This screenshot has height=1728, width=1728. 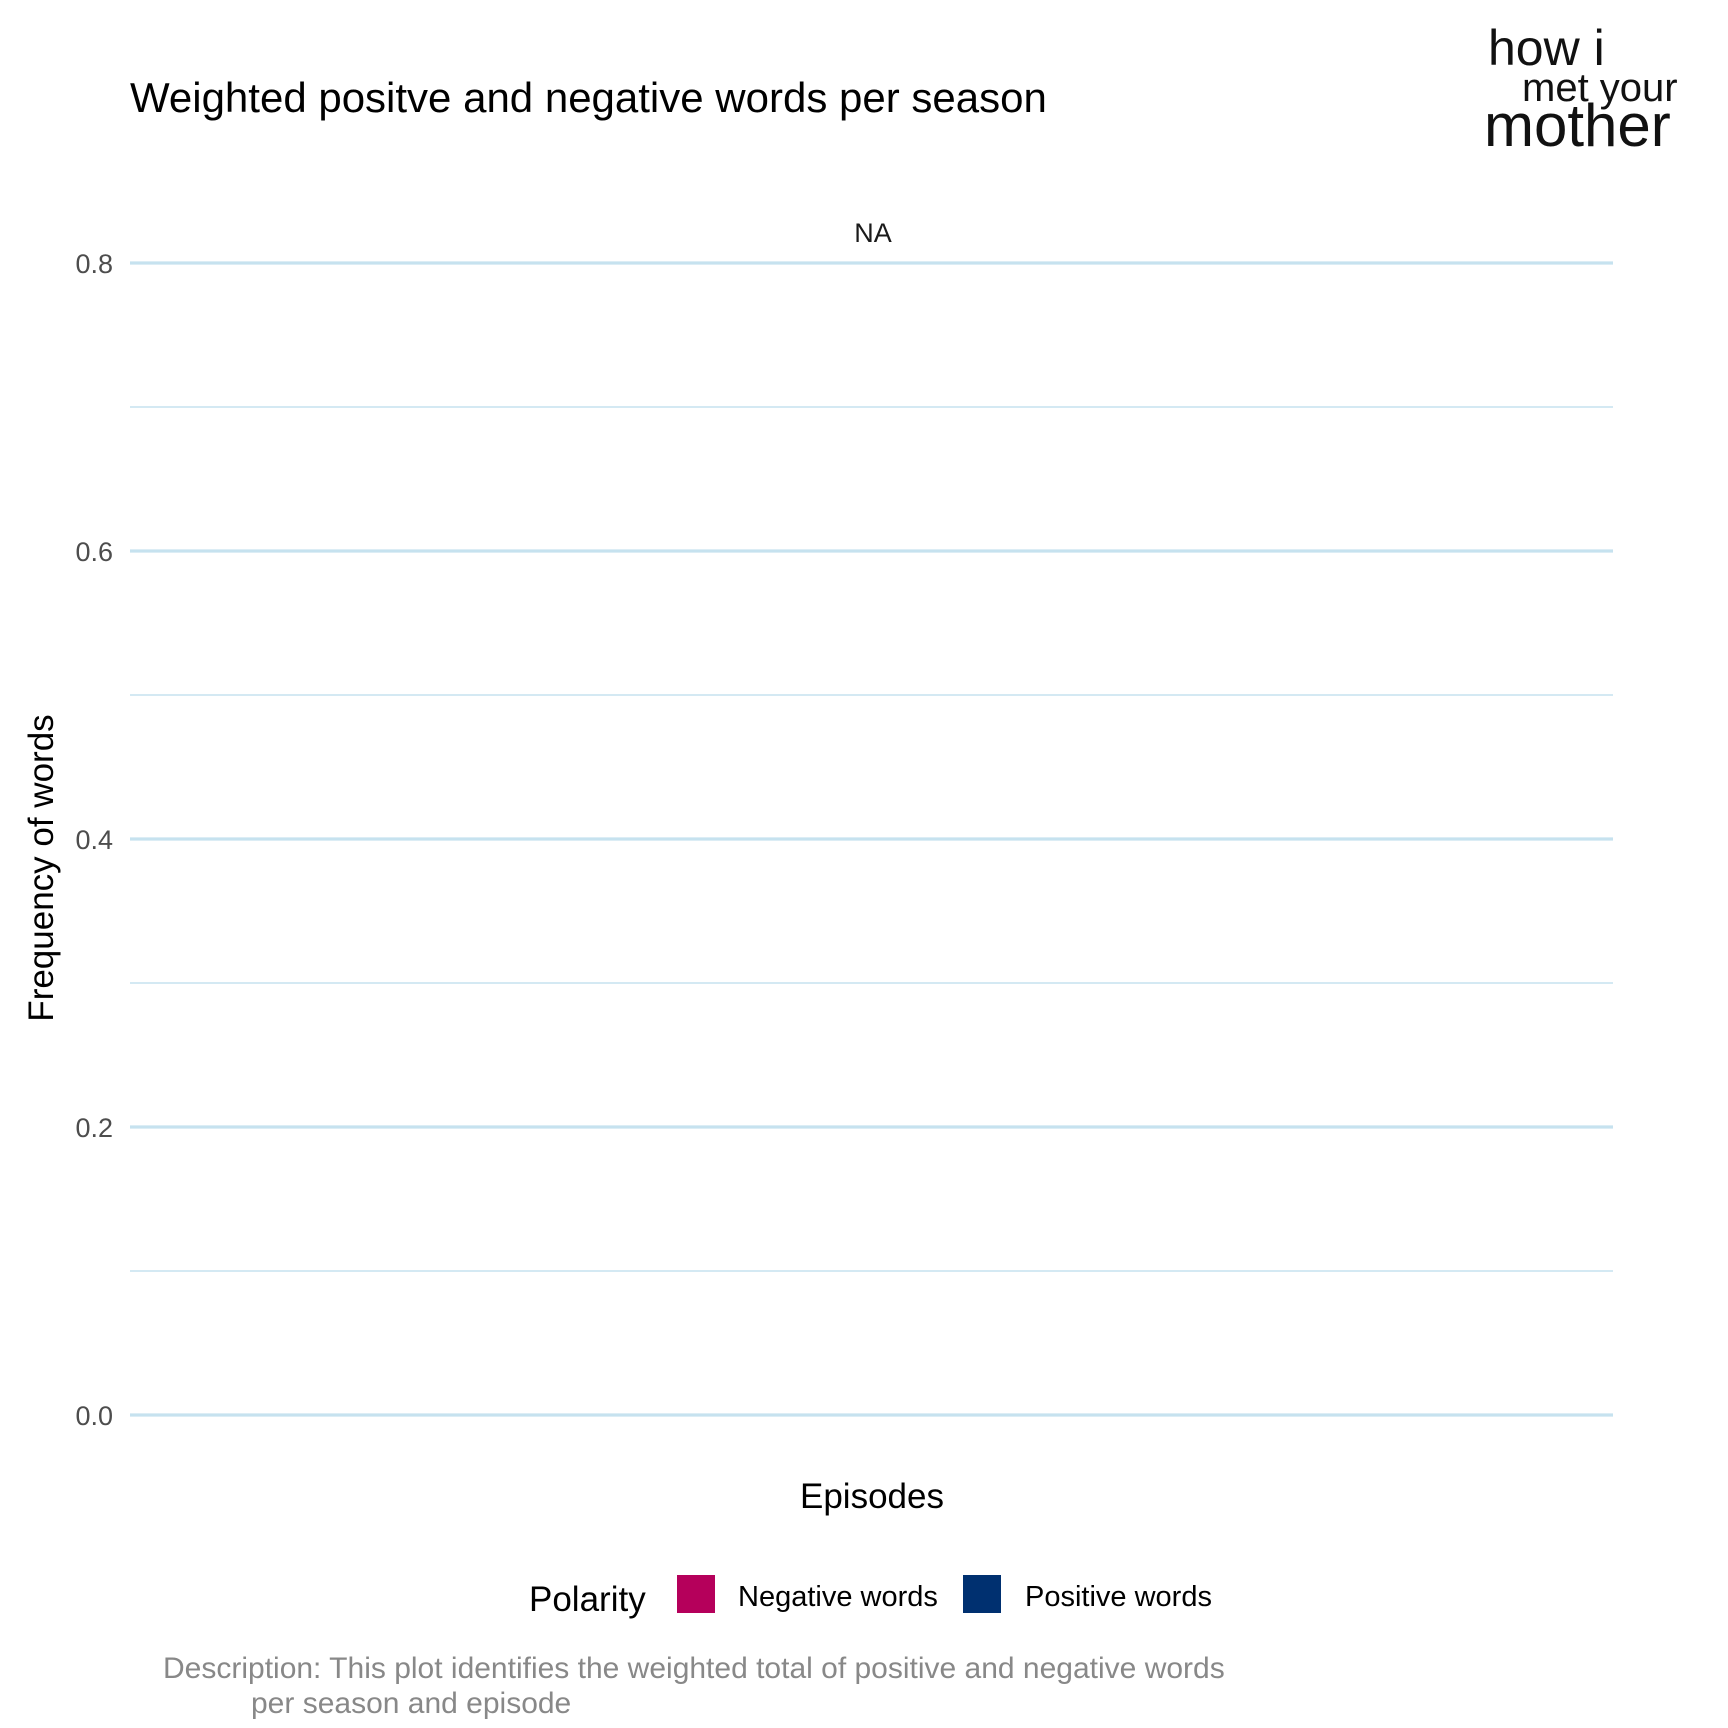 I want to click on logo-line-2: met your, so click(x=1600, y=88).